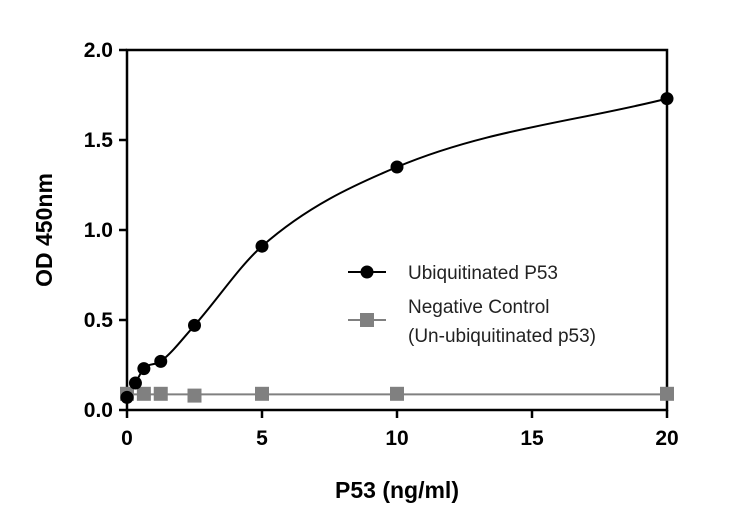 Image resolution: width=750 pixels, height=531 pixels. Describe the element at coordinates (127, 438) in the screenshot. I see `x-tick-label: 0` at that location.